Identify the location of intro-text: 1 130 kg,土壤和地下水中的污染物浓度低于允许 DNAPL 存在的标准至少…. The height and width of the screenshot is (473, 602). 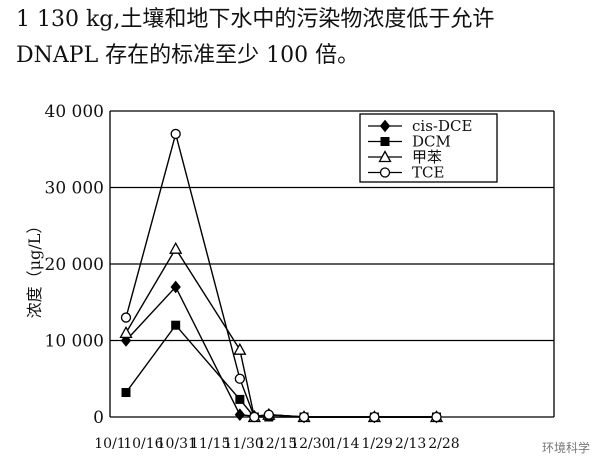
(306, 38).